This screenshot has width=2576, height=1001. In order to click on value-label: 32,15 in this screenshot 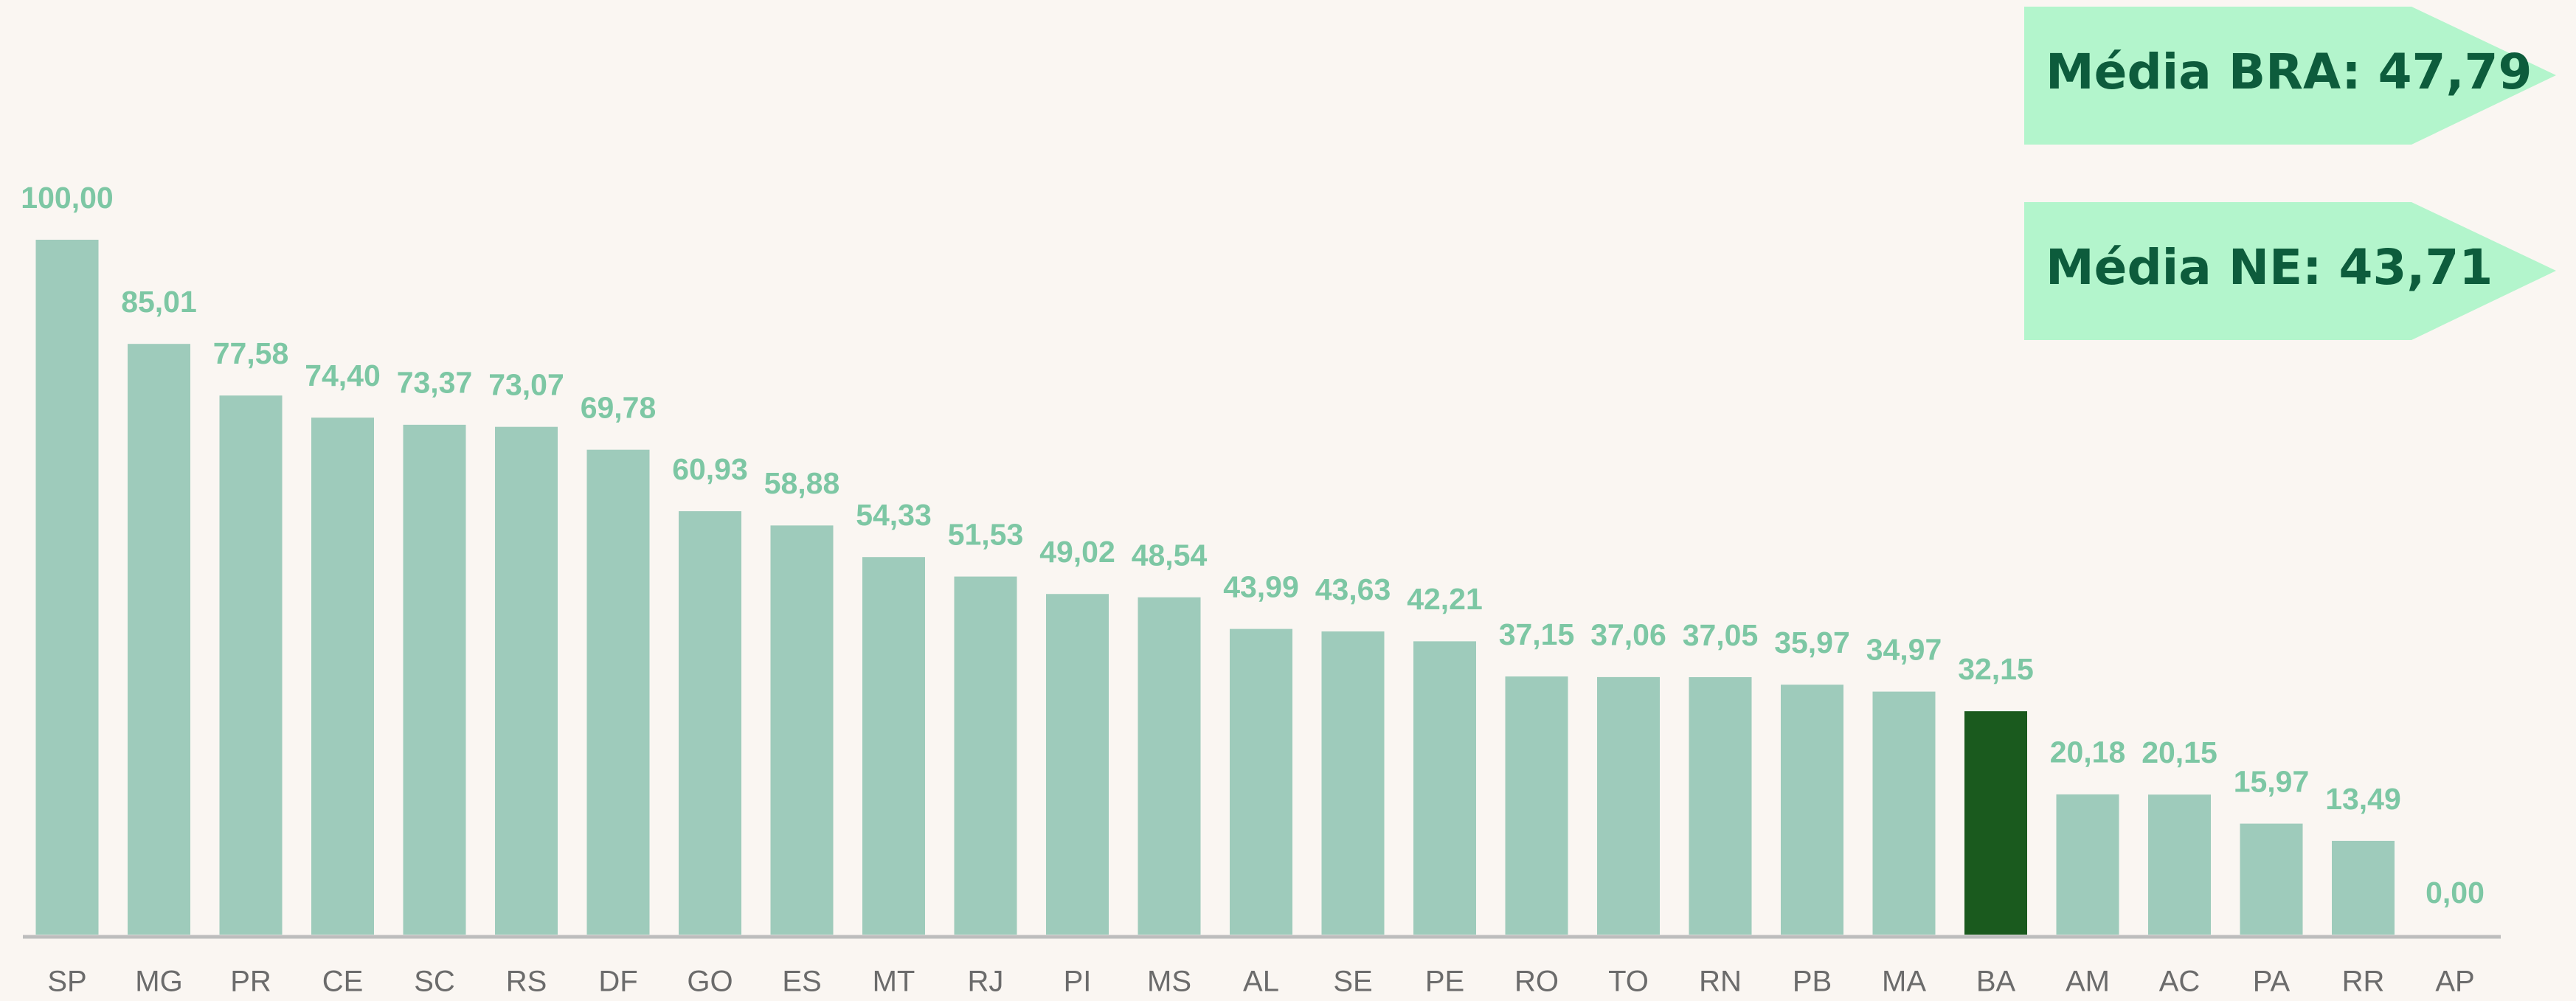, I will do `click(1996, 669)`.